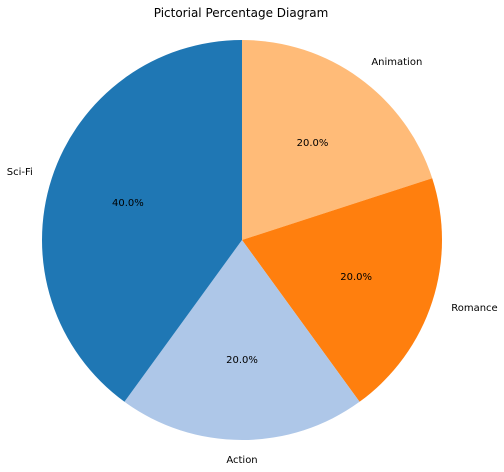  Describe the element at coordinates (128, 203) in the screenshot. I see `slice-pct-sci-fi: 40.0%` at that location.